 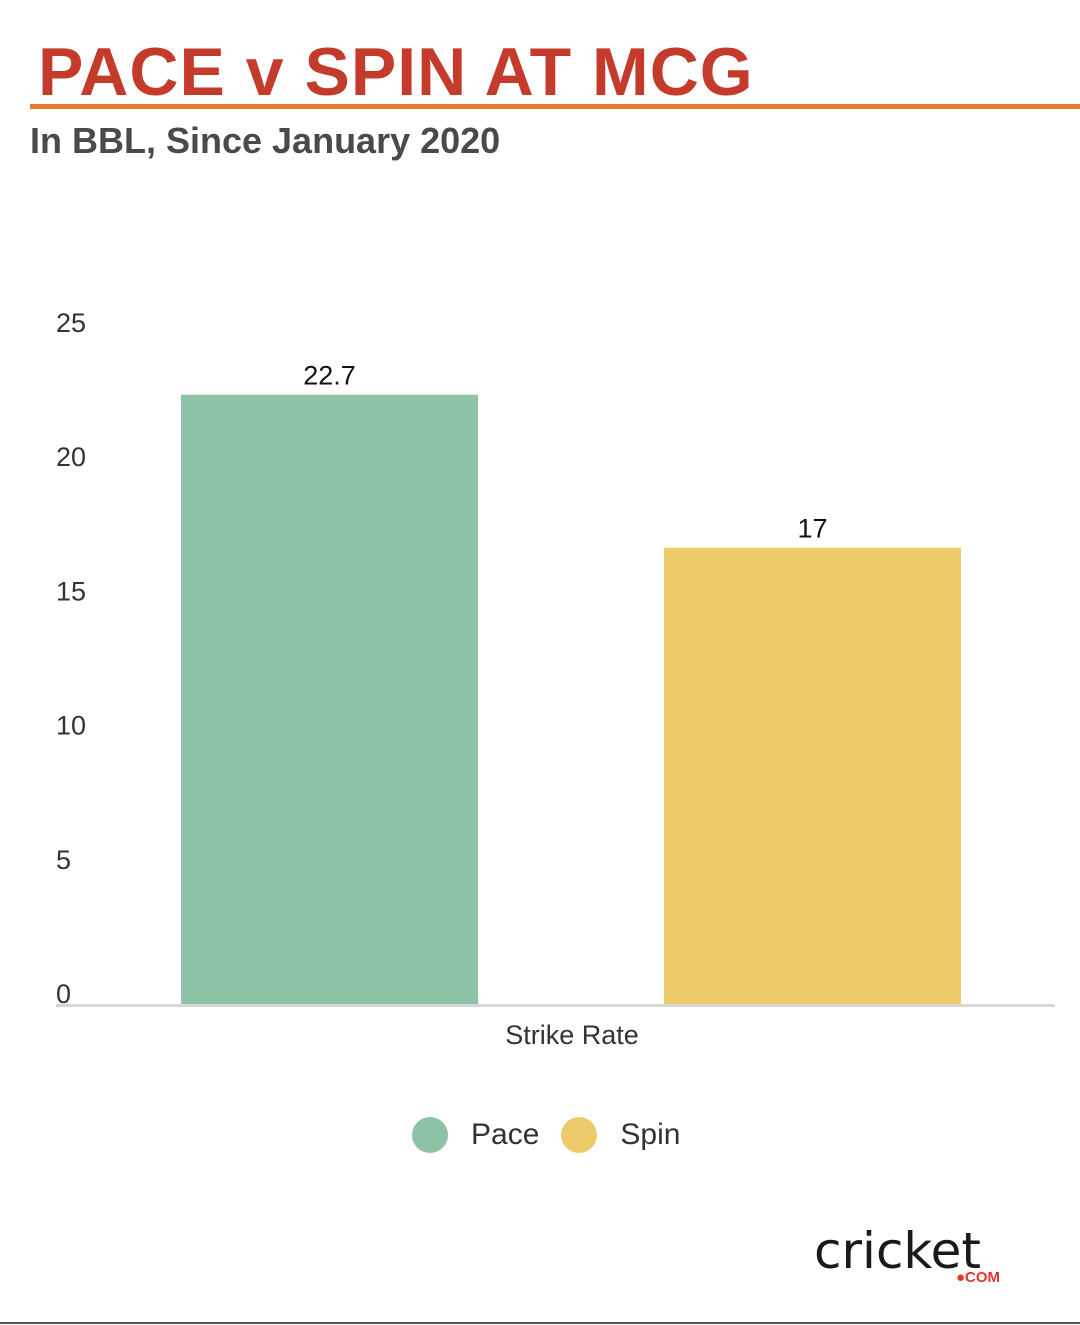 I want to click on y-tick-label: 25, so click(x=71, y=323).